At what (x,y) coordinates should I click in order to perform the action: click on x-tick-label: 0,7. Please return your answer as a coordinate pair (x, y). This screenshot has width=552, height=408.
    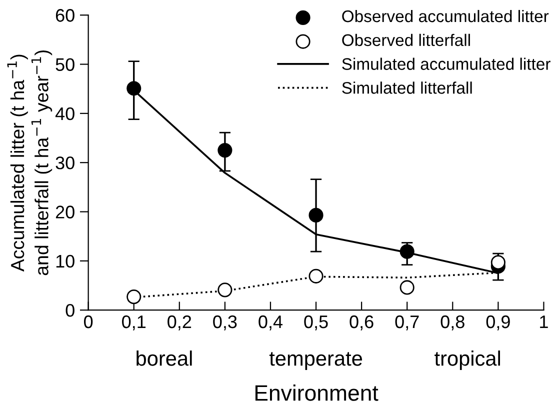
    Looking at the image, I should click on (407, 322).